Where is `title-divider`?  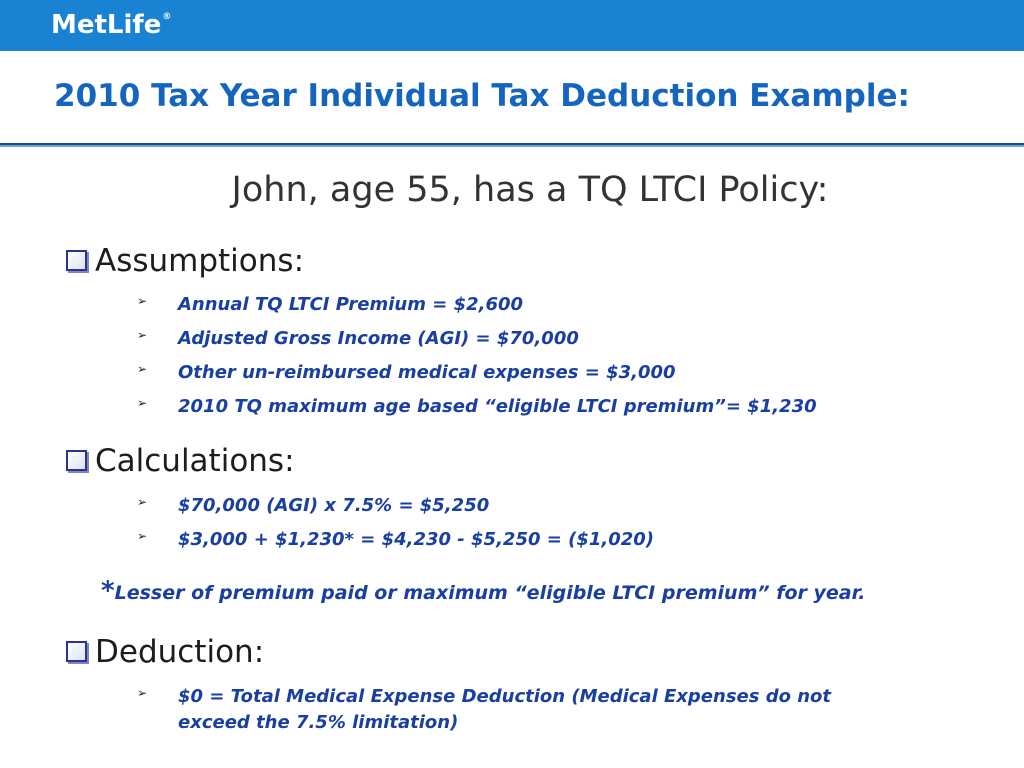 title-divider is located at coordinates (512, 145).